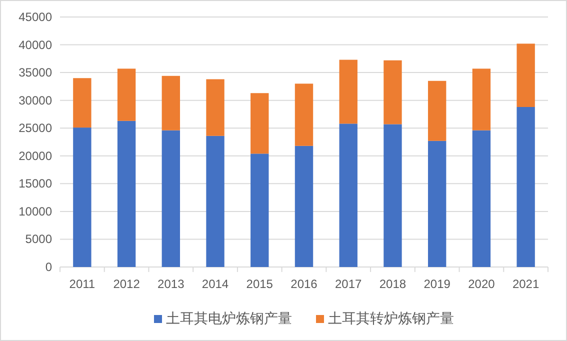 Image resolution: width=567 pixels, height=341 pixels. What do you see at coordinates (48, 267) in the screenshot?
I see `y-tick-label: 0` at bounding box center [48, 267].